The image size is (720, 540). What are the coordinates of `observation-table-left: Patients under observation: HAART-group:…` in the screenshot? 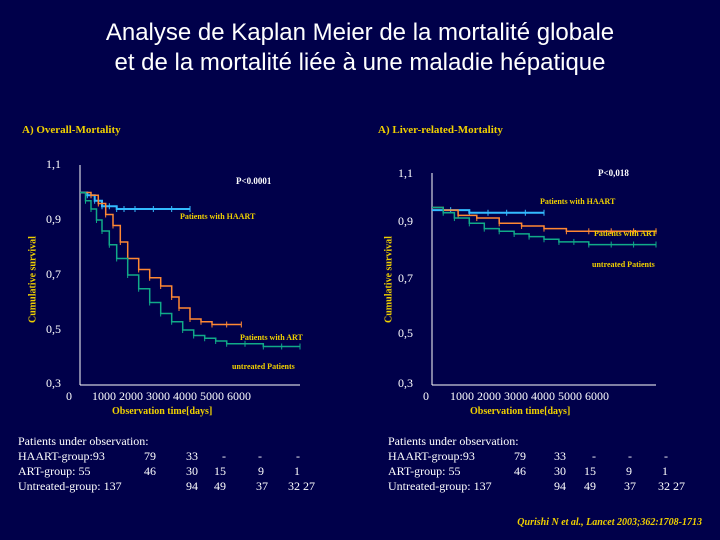 It's located at (178, 464).